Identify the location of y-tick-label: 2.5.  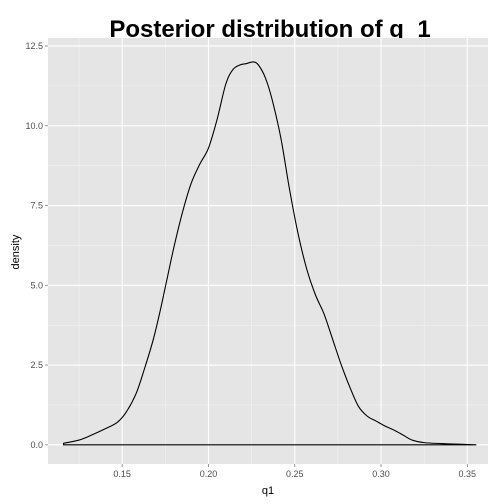
(36, 365).